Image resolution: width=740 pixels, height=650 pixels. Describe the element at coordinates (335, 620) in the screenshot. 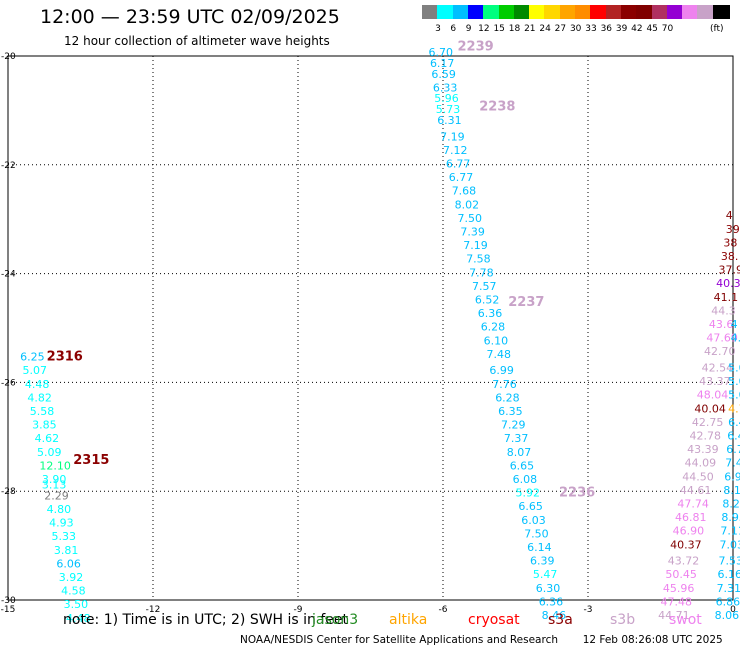

I see `satellite-legend-jason3: jason3` at that location.